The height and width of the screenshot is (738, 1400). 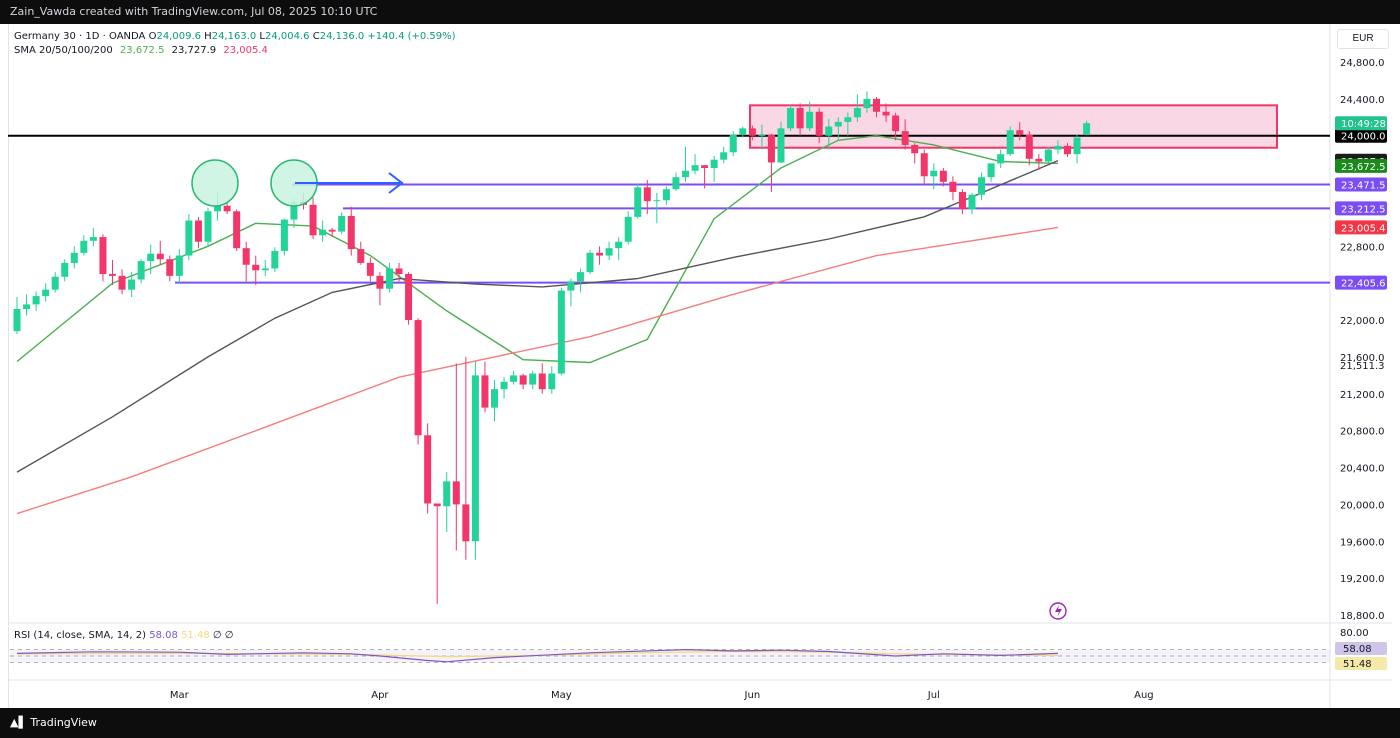 What do you see at coordinates (1363, 185) in the screenshot?
I see `price-tag-label: 23,471.5` at bounding box center [1363, 185].